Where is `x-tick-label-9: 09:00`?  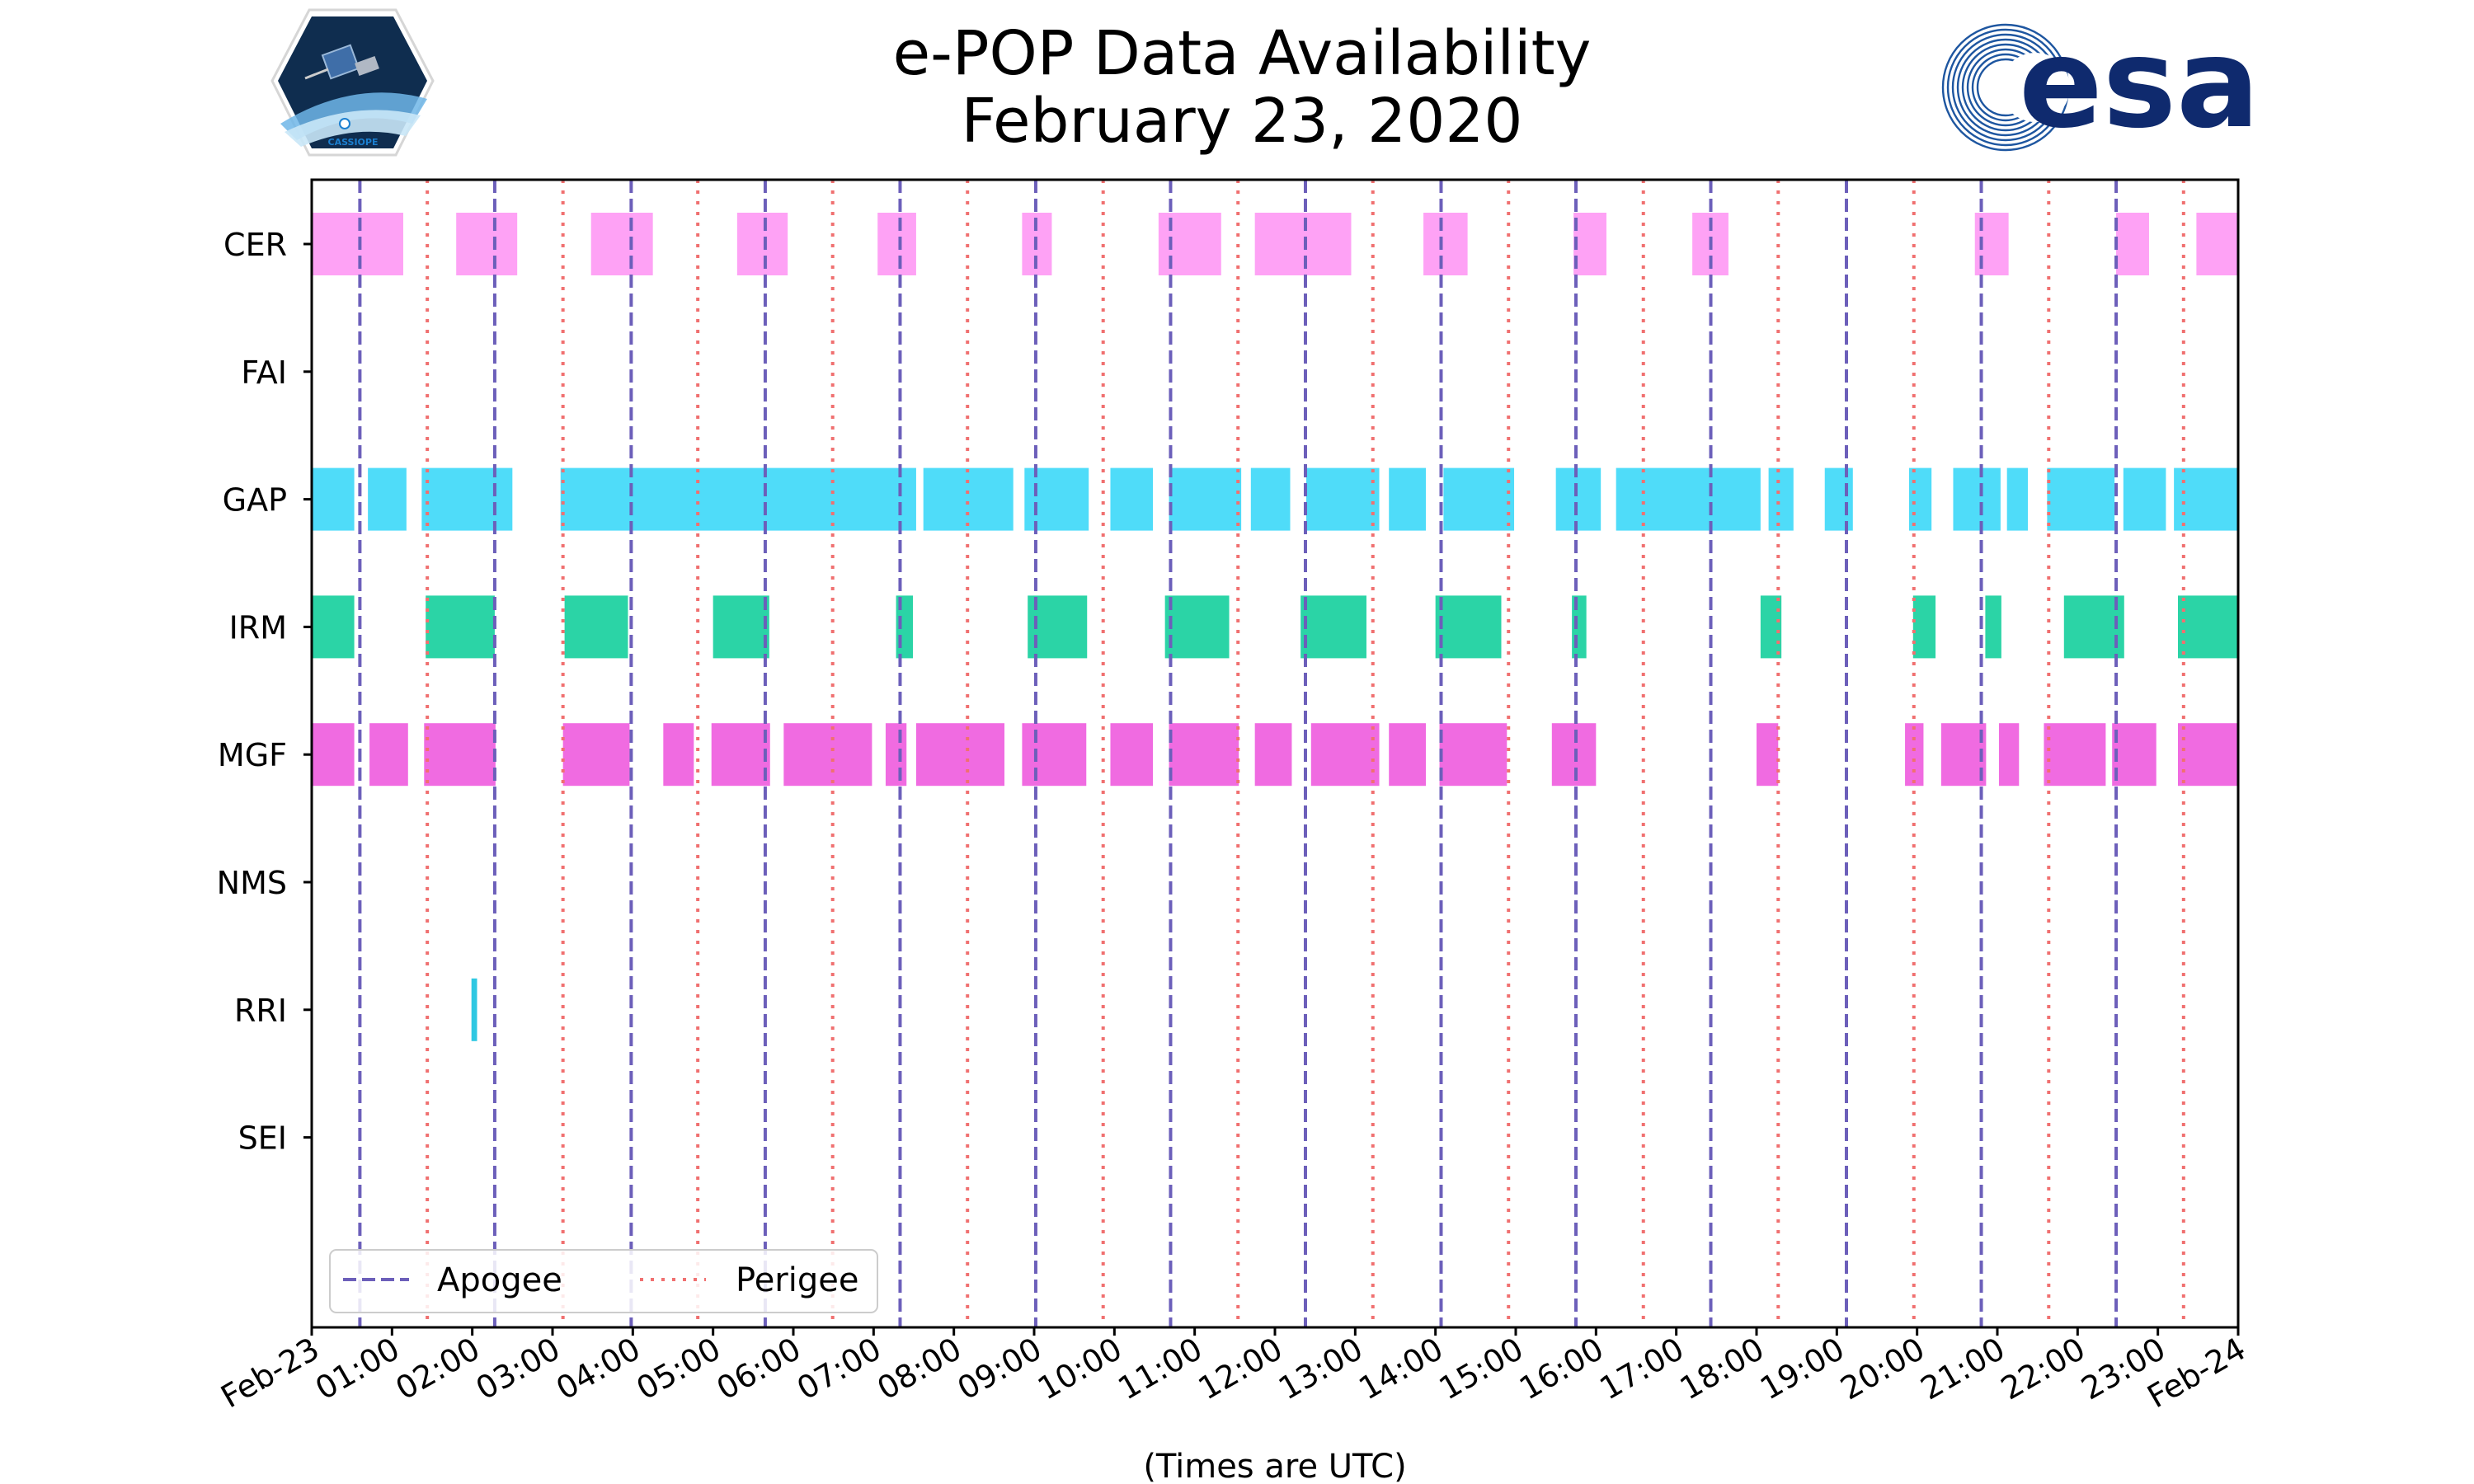 x-tick-label-9: 09:00 is located at coordinates (1000, 1369).